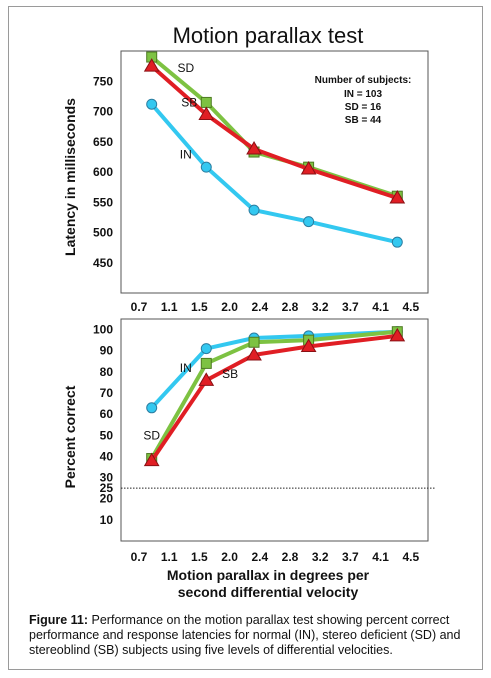  I want to click on bottom-y-tick-30: 30, so click(107, 478).